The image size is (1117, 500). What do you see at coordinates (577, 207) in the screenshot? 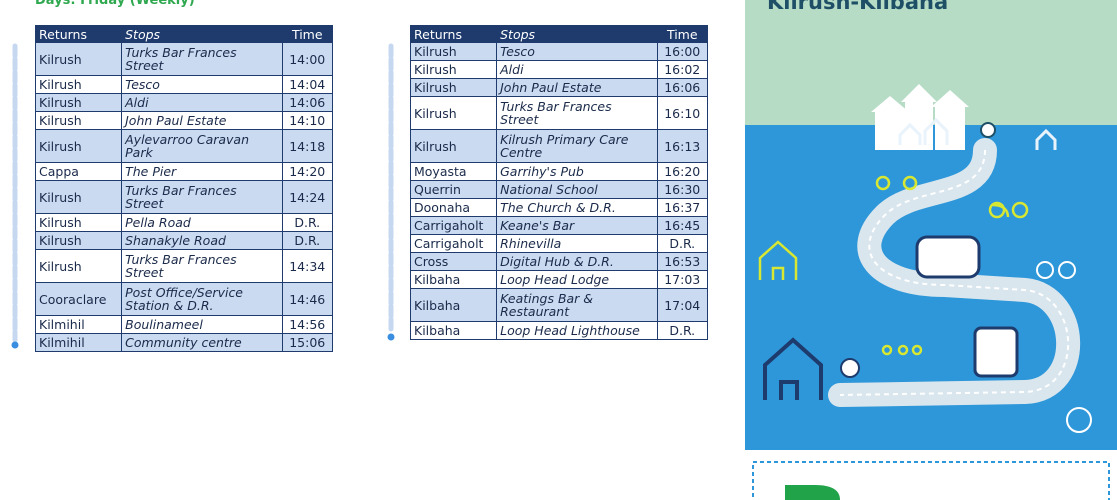
I see `table-cell: The Church & D.R.` at bounding box center [577, 207].